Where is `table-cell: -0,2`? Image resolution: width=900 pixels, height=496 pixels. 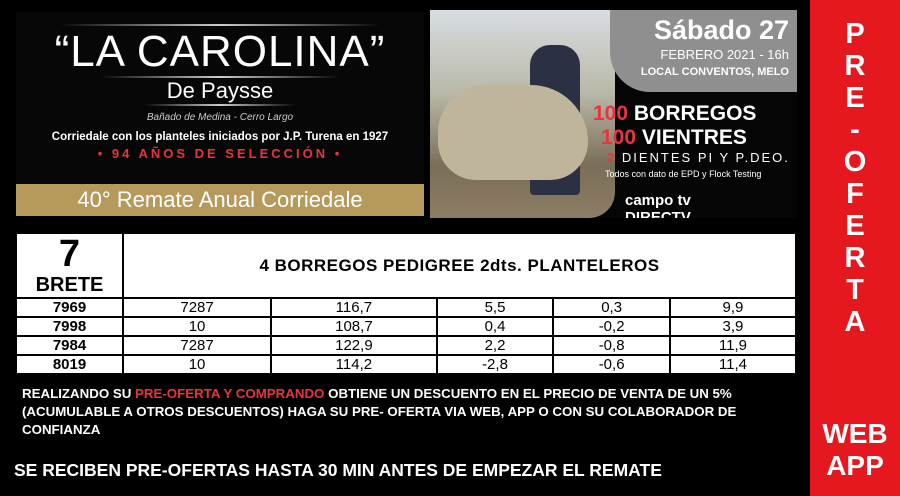
table-cell: -0,2 is located at coordinates (611, 326).